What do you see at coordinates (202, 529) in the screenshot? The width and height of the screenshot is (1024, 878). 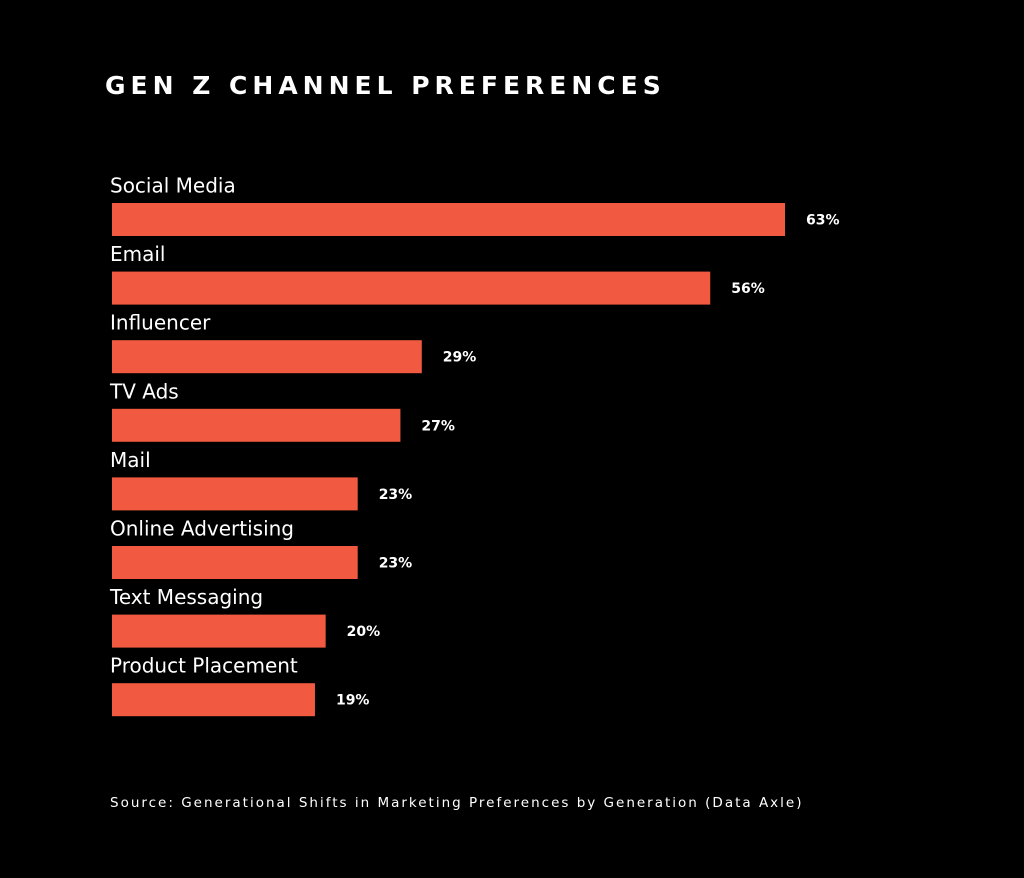 I see `category-label: Online Advertising` at bounding box center [202, 529].